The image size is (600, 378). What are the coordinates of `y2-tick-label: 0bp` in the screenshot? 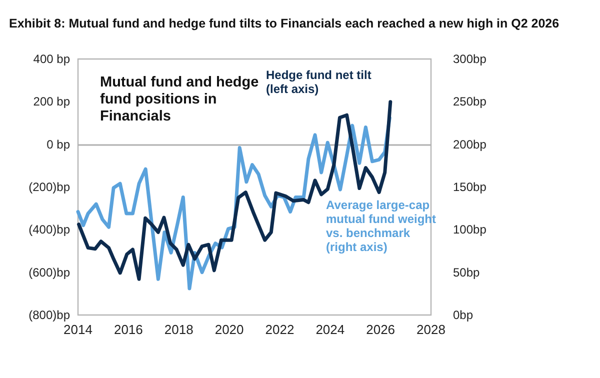 It's located at (463, 315).